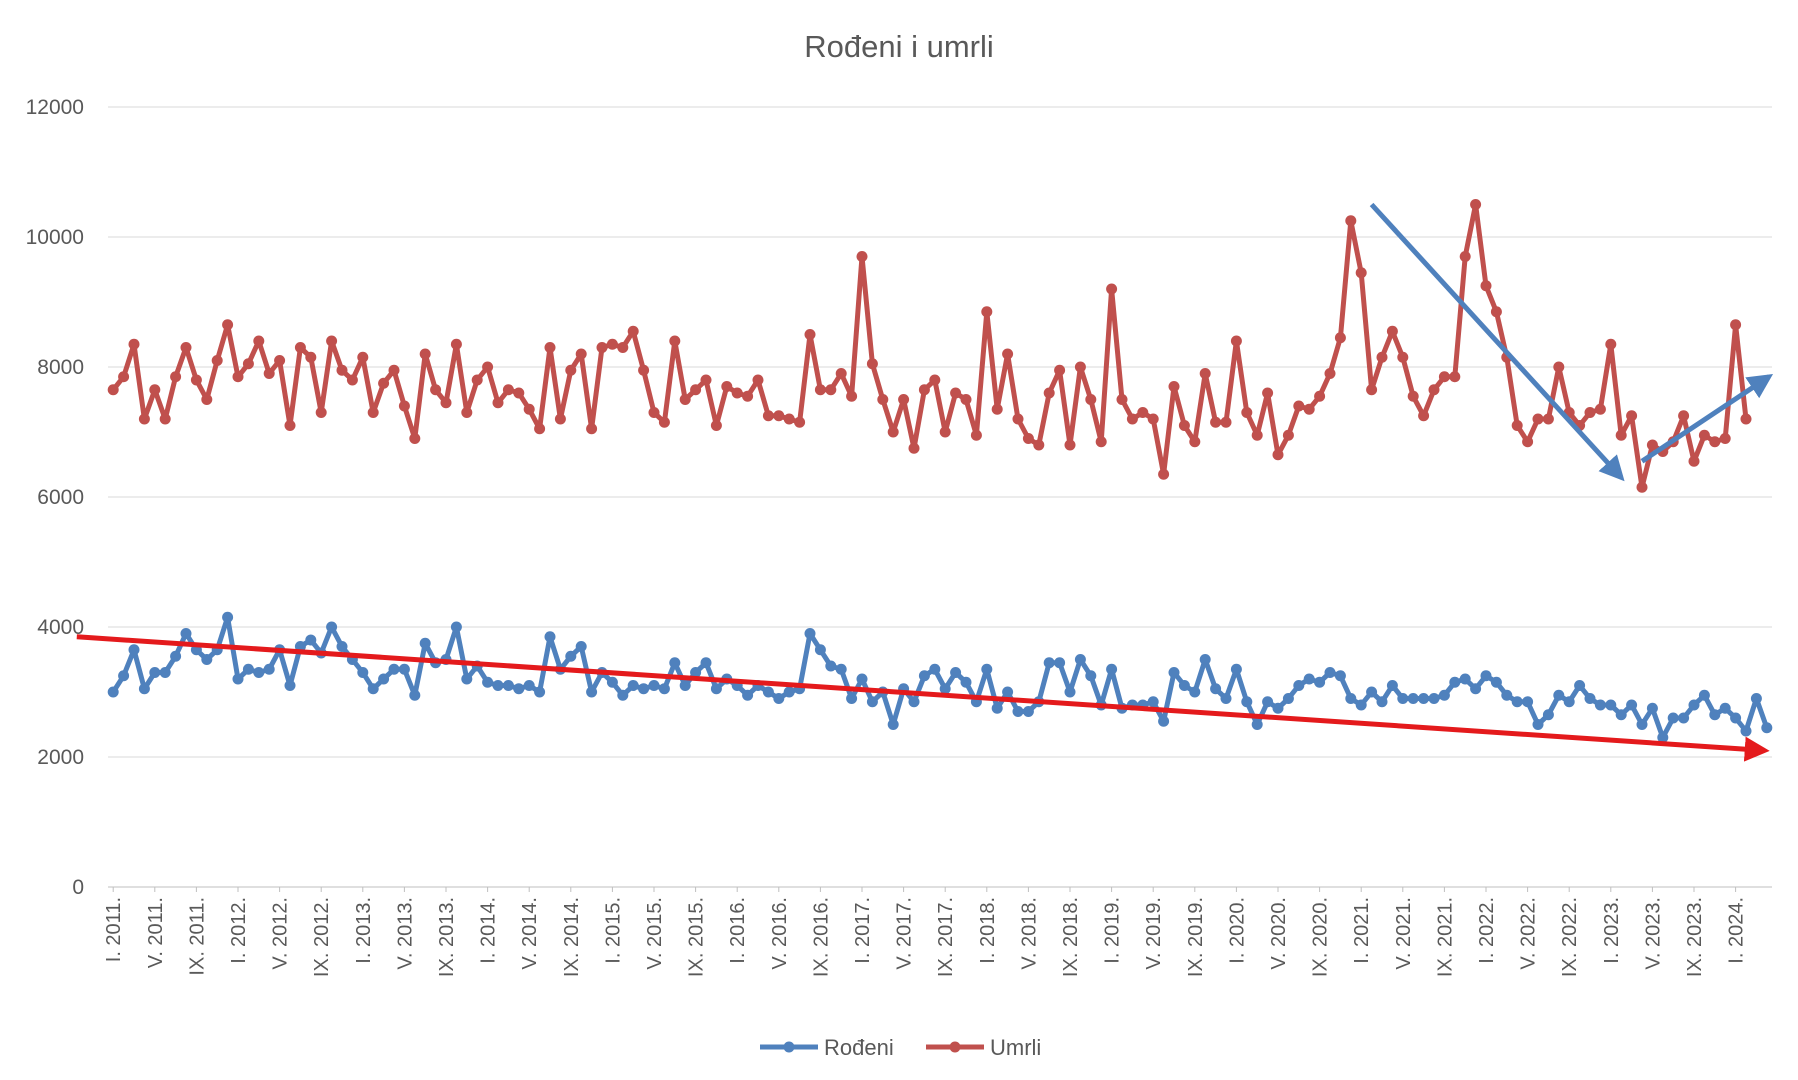  Describe the element at coordinates (859, 1047) in the screenshot. I see `legend-label: Rođeni` at that location.